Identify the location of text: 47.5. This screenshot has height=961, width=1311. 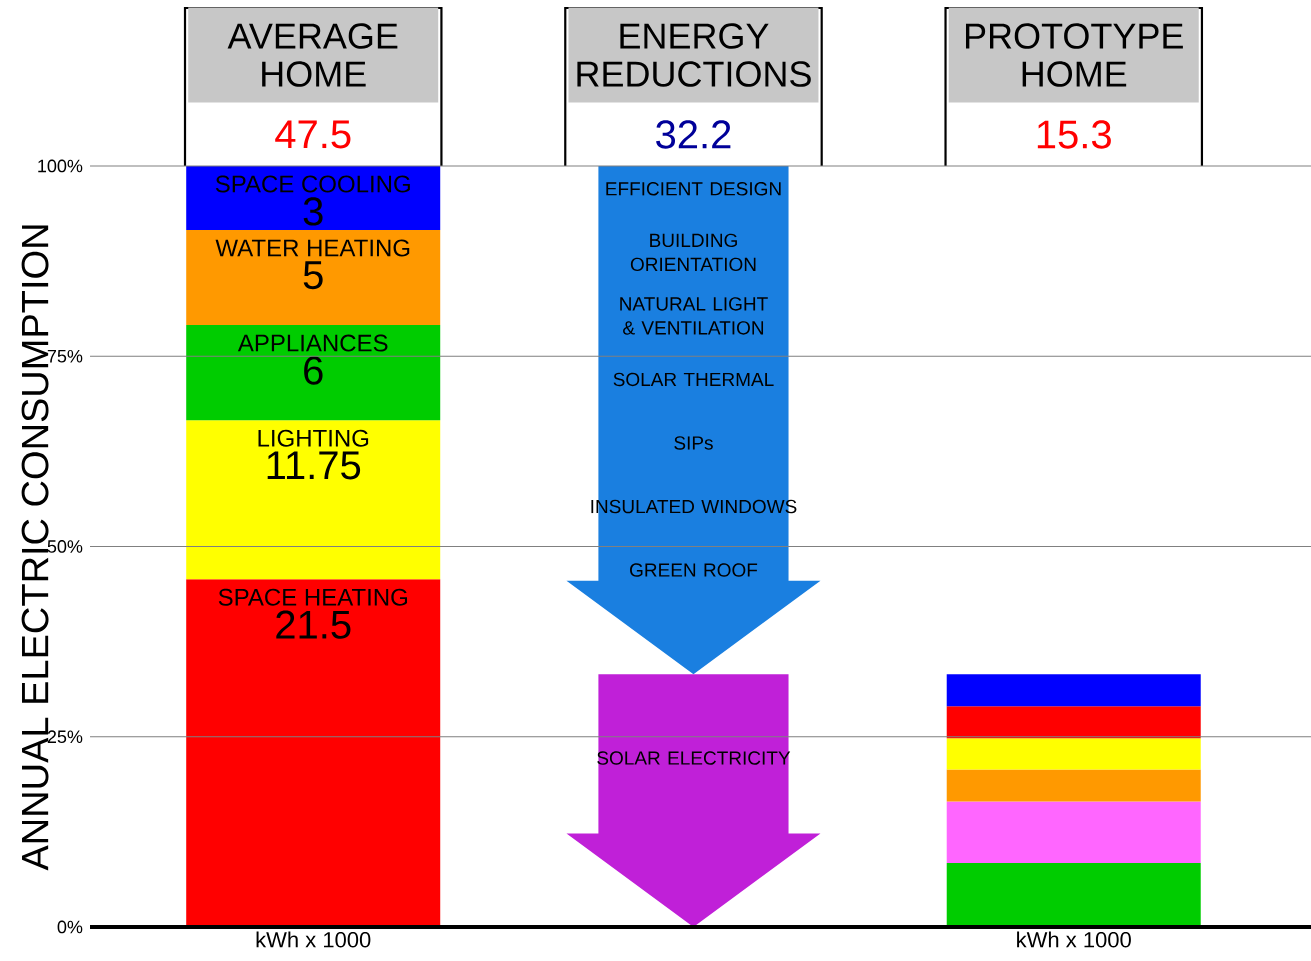
(313, 134).